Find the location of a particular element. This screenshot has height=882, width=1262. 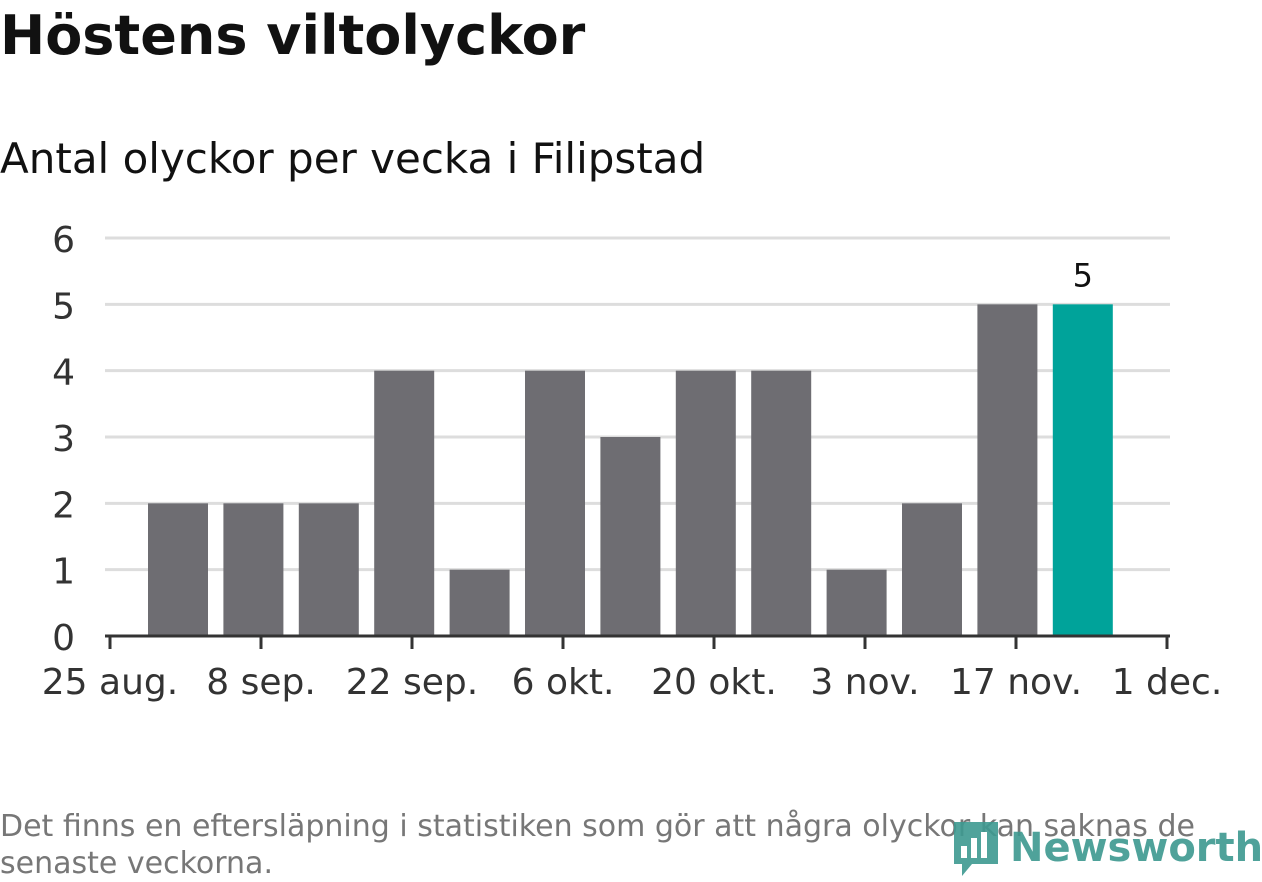

y-tick-label: 6 is located at coordinates (63, 240).